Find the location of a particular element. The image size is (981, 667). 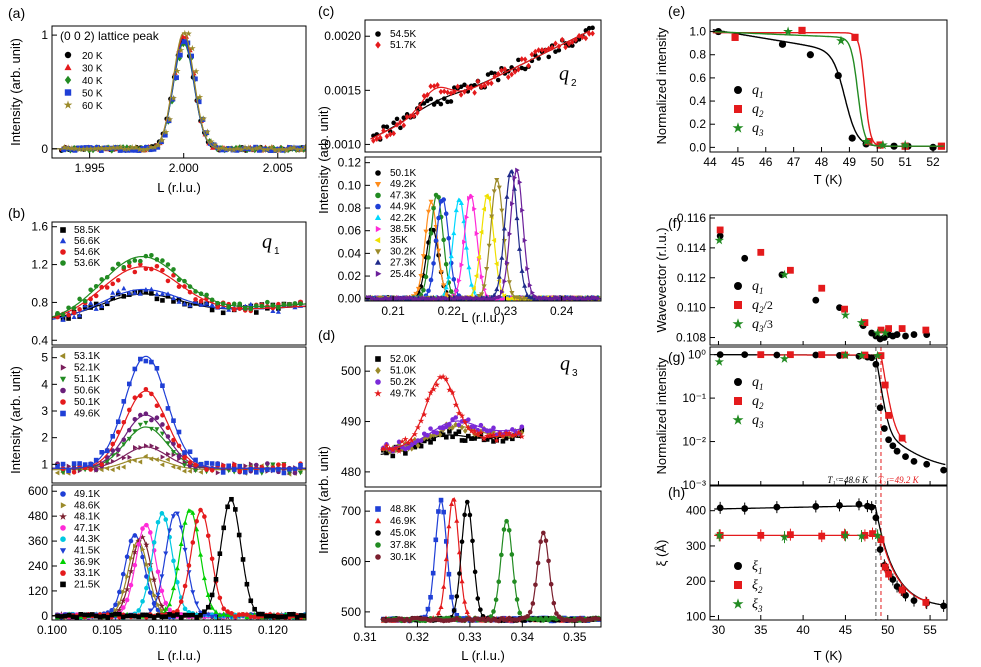

y-axis-label: Intensity (arb. unit) is located at coordinates (15, 420).